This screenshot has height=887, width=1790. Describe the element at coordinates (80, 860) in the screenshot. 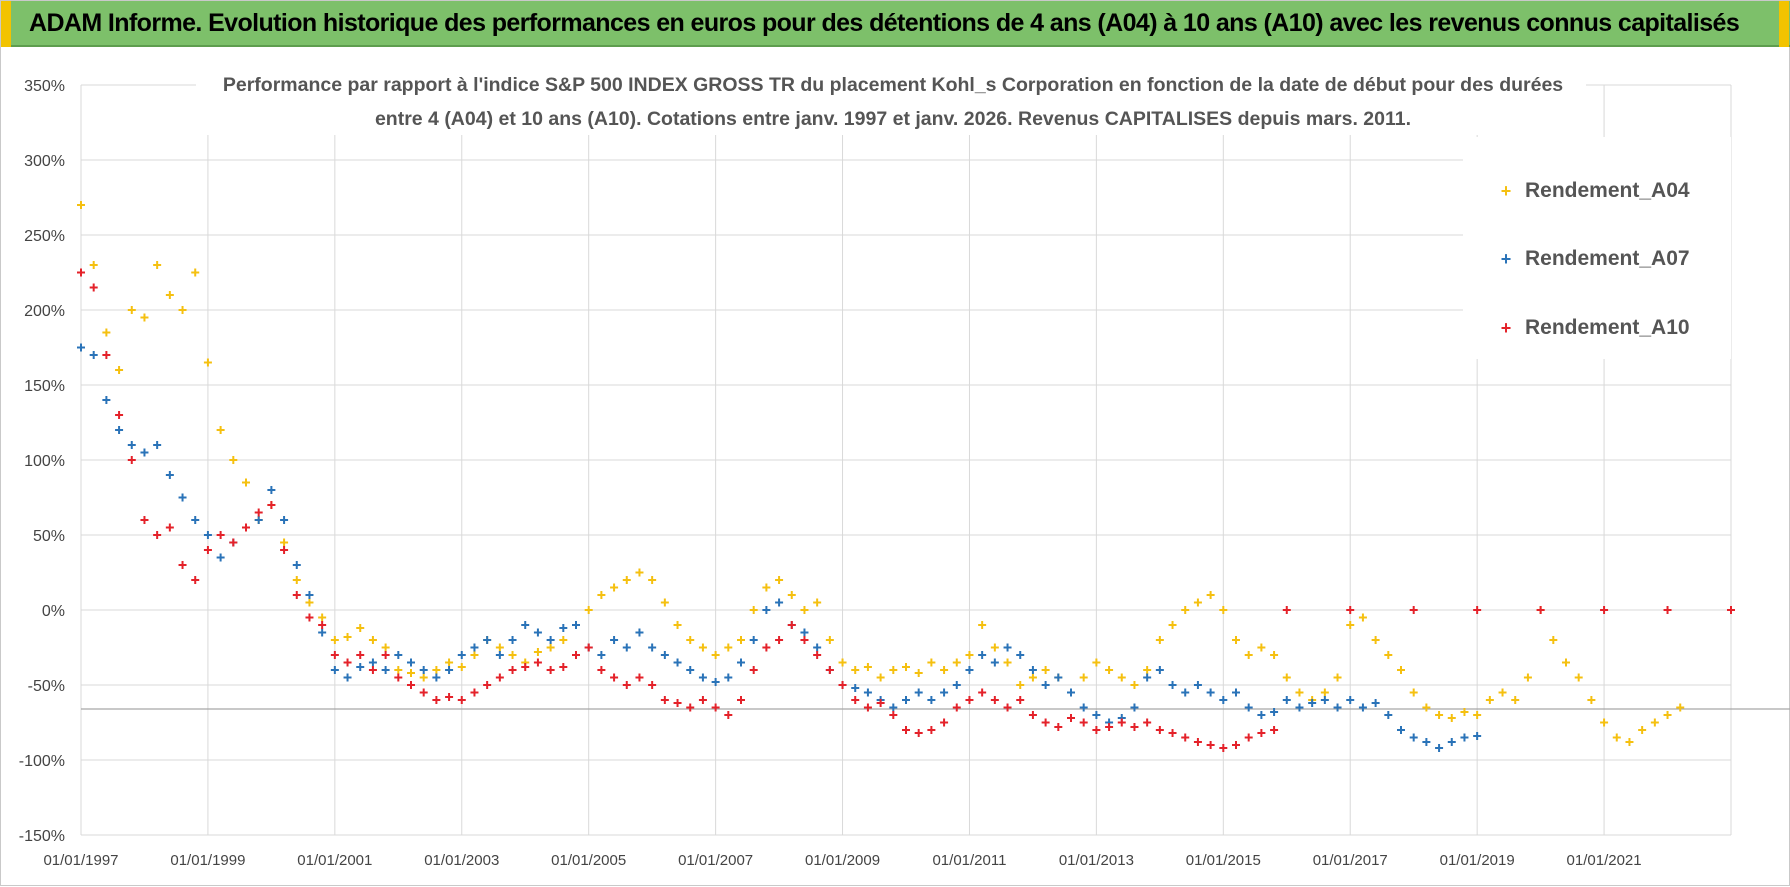

I see `x-tick-label: 01/01/1997` at that location.